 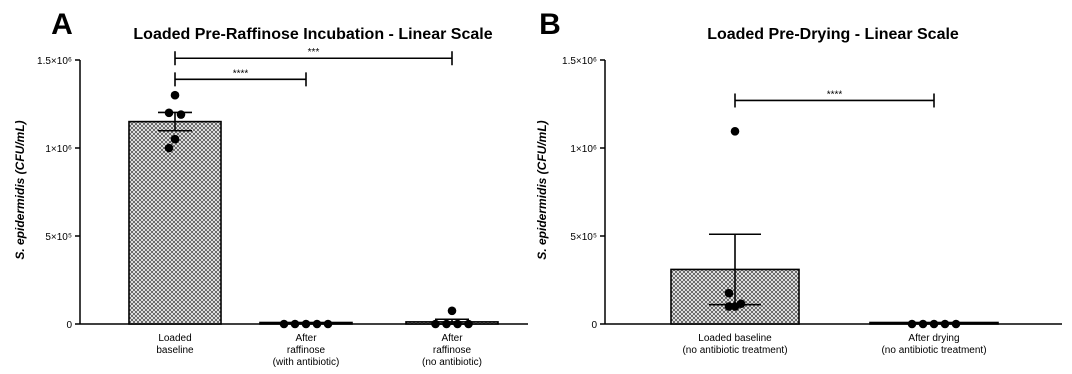 I want to click on x-tick-label: (with antibiotic), so click(x=306, y=362).